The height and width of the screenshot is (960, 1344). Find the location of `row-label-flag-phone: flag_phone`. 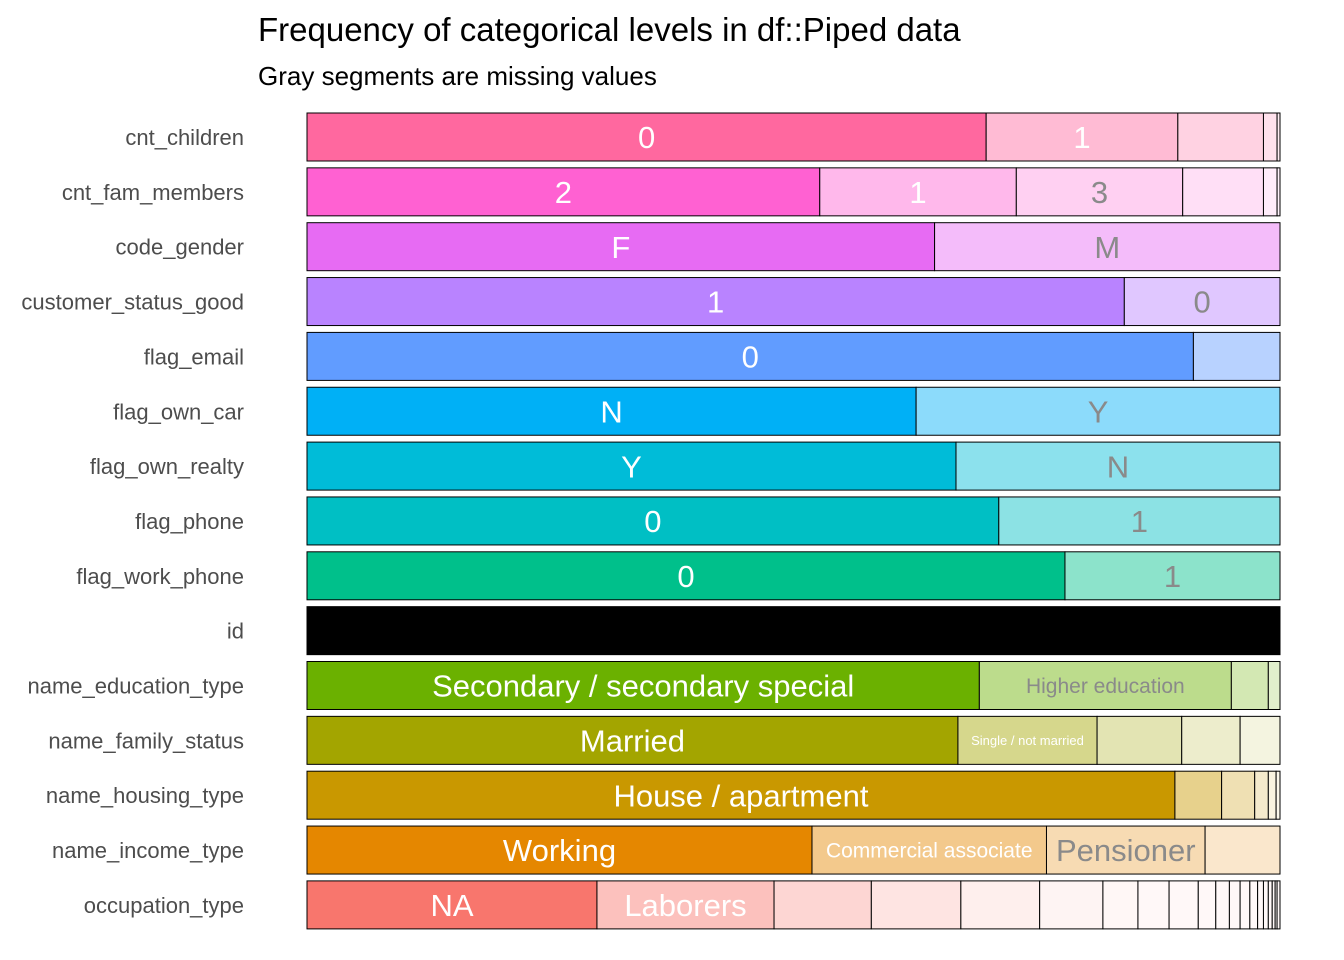

row-label-flag-phone: flag_phone is located at coordinates (189, 521).